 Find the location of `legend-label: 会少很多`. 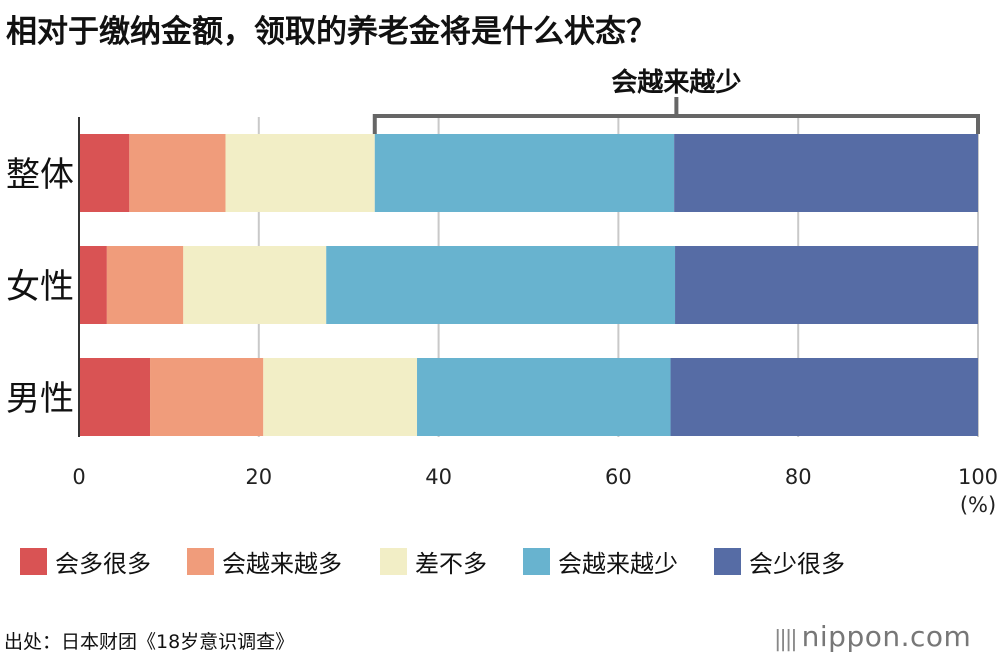

legend-label: 会少很多 is located at coordinates (797, 563).